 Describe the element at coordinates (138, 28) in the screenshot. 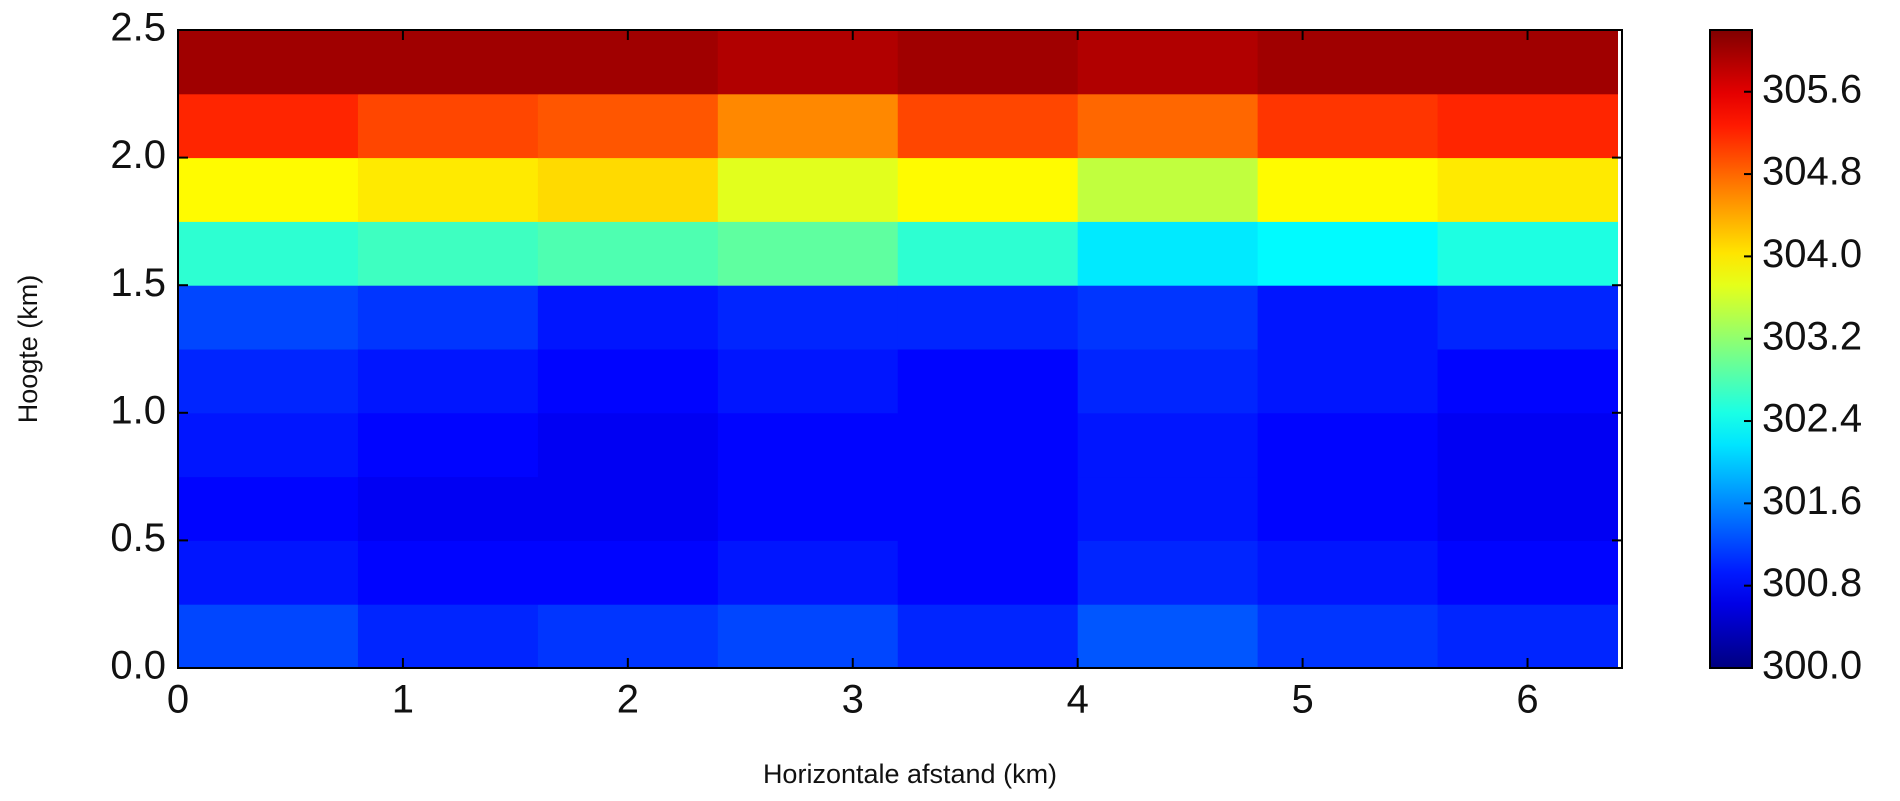

I see `y-tick-label: 2.5` at that location.